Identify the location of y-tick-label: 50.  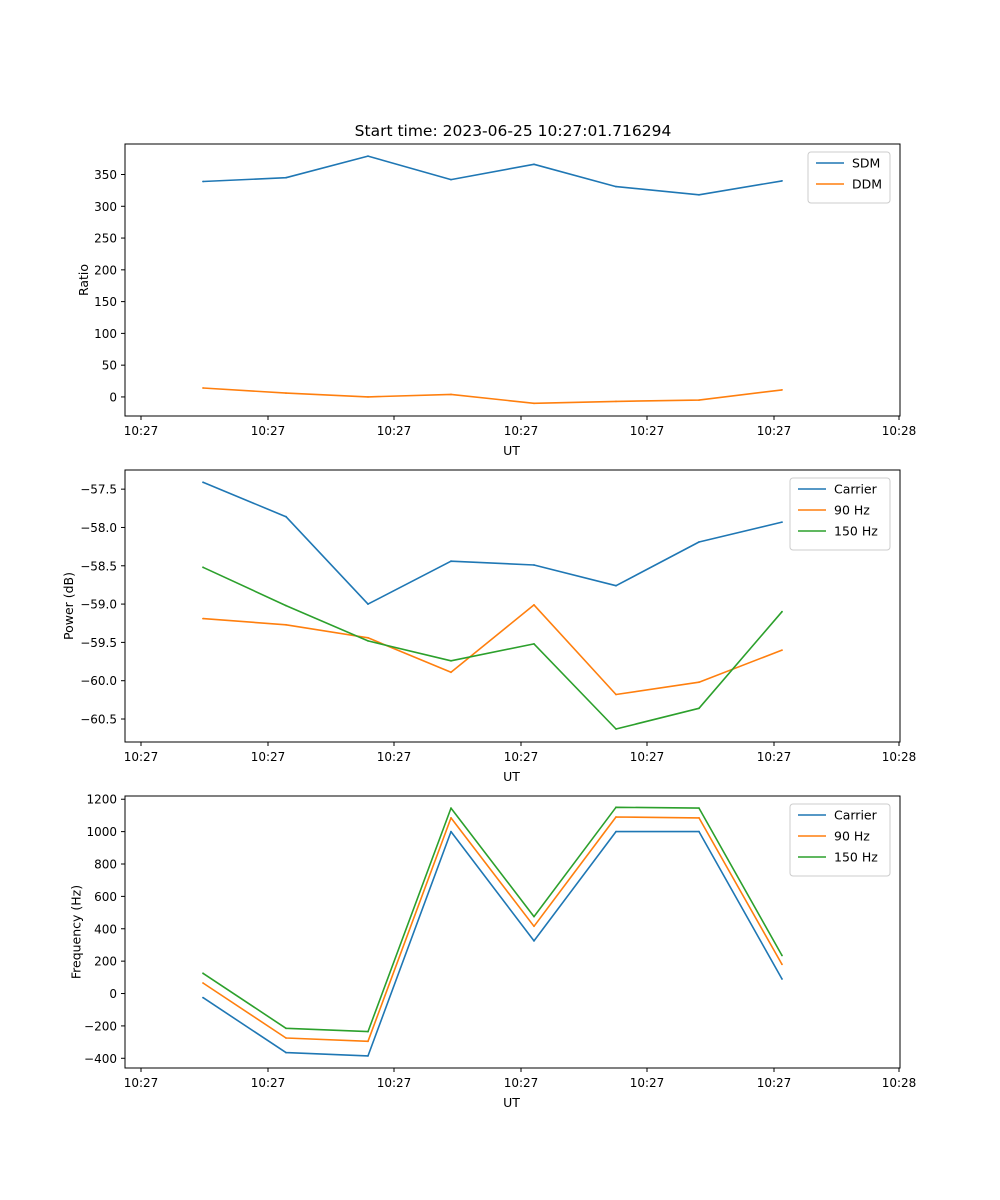
(109, 366).